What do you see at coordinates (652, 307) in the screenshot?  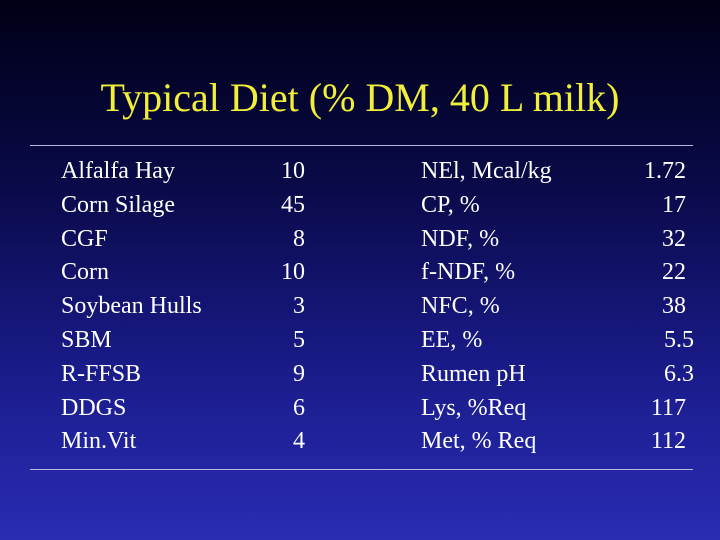 I see `nutrient-values-column: 1.72 17 32 22 38 5.5 6.3 117 112` at bounding box center [652, 307].